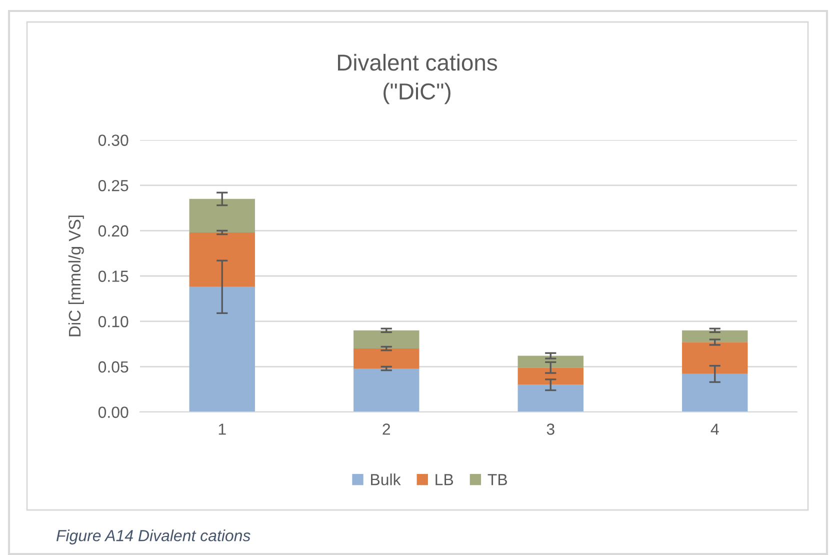 This screenshot has height=555, width=829. Describe the element at coordinates (76, 276) in the screenshot. I see `y-axis-title: DiC [mmol/g VS]` at that location.